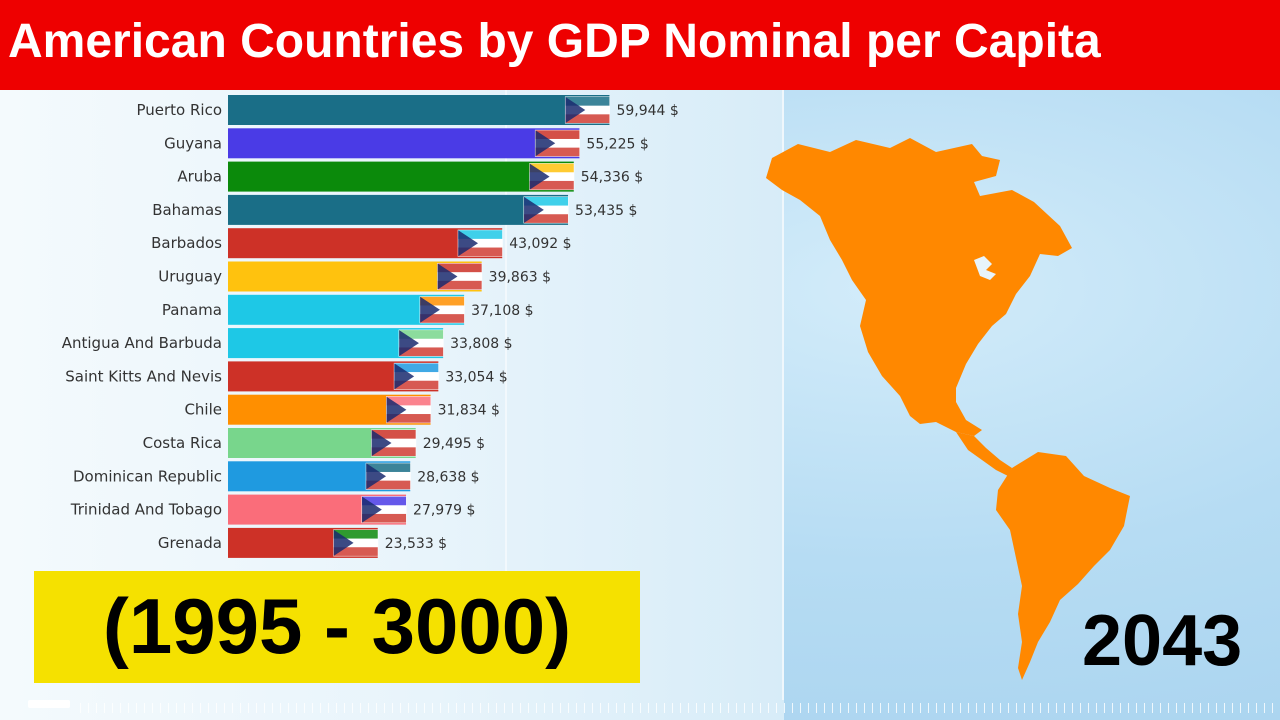 Image resolution: width=1280 pixels, height=720 pixels. I want to click on value-label: 59,944 $, so click(647, 111).